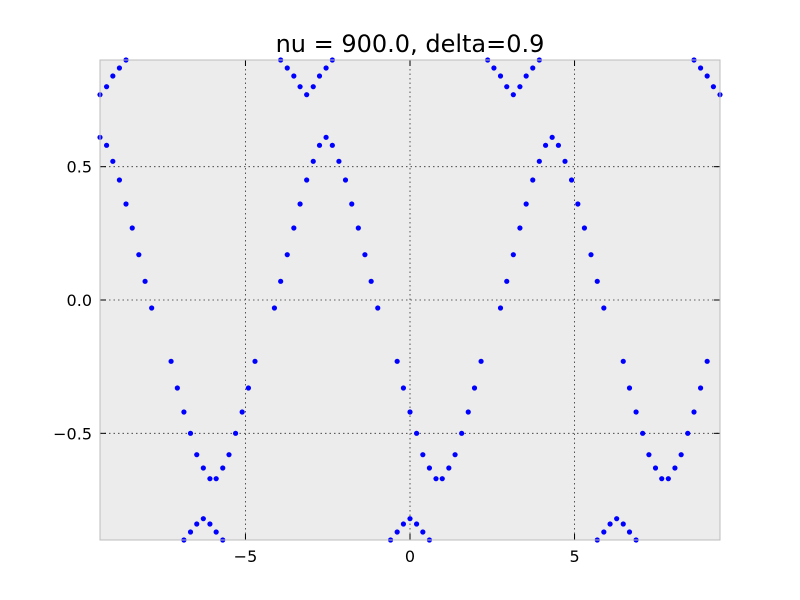 Image resolution: width=800 pixels, height=600 pixels. I want to click on x-tick-label: −5, so click(246, 556).